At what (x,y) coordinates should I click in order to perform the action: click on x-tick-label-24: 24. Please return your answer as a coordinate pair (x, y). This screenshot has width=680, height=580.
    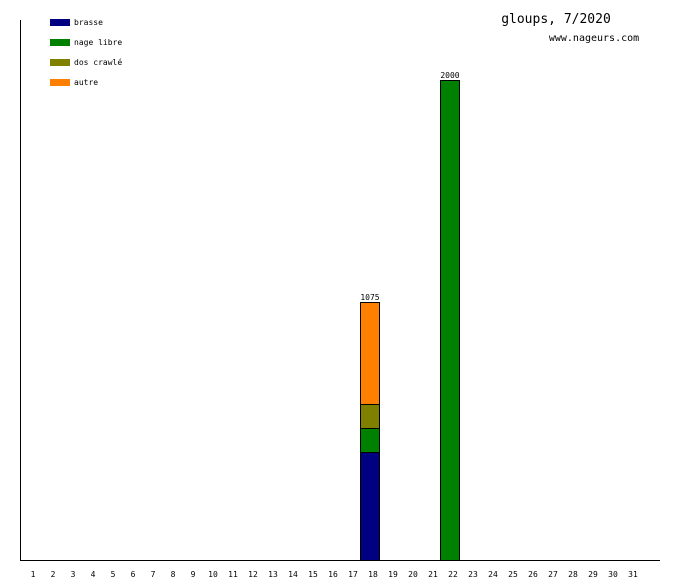
    Looking at the image, I should click on (493, 574).